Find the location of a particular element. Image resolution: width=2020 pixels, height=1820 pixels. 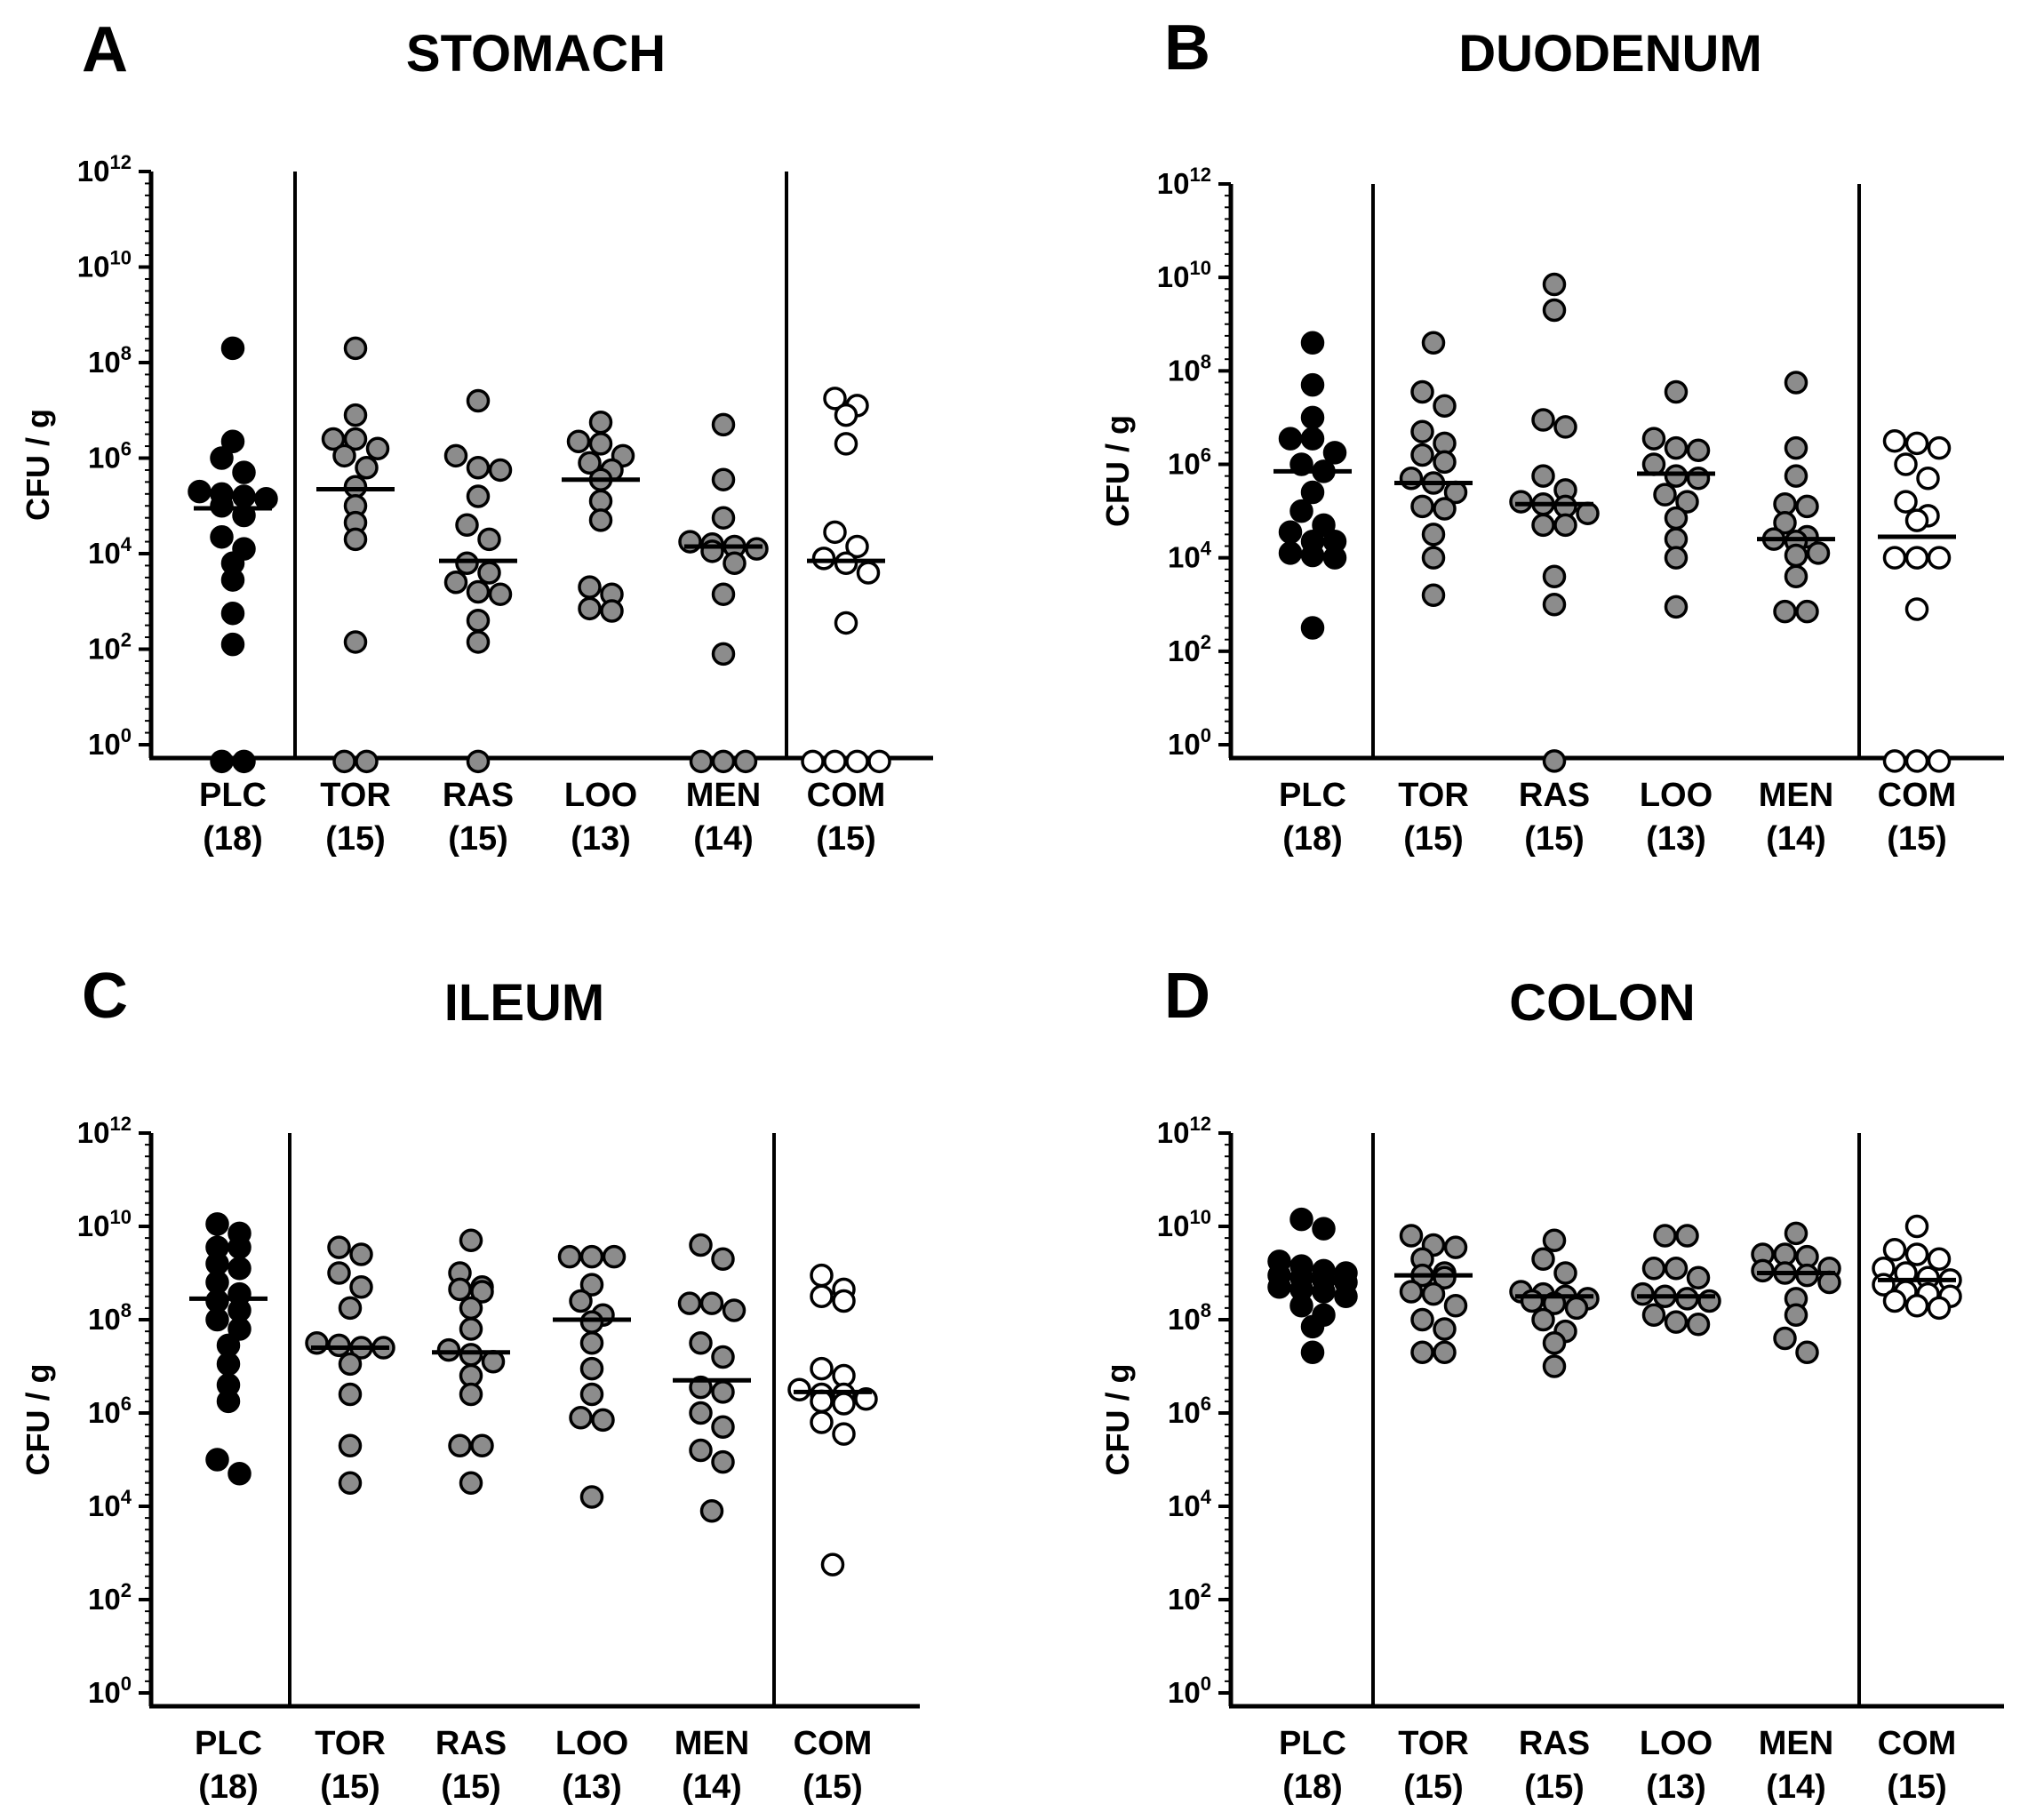

x-category-n: (14) is located at coordinates (712, 1787).